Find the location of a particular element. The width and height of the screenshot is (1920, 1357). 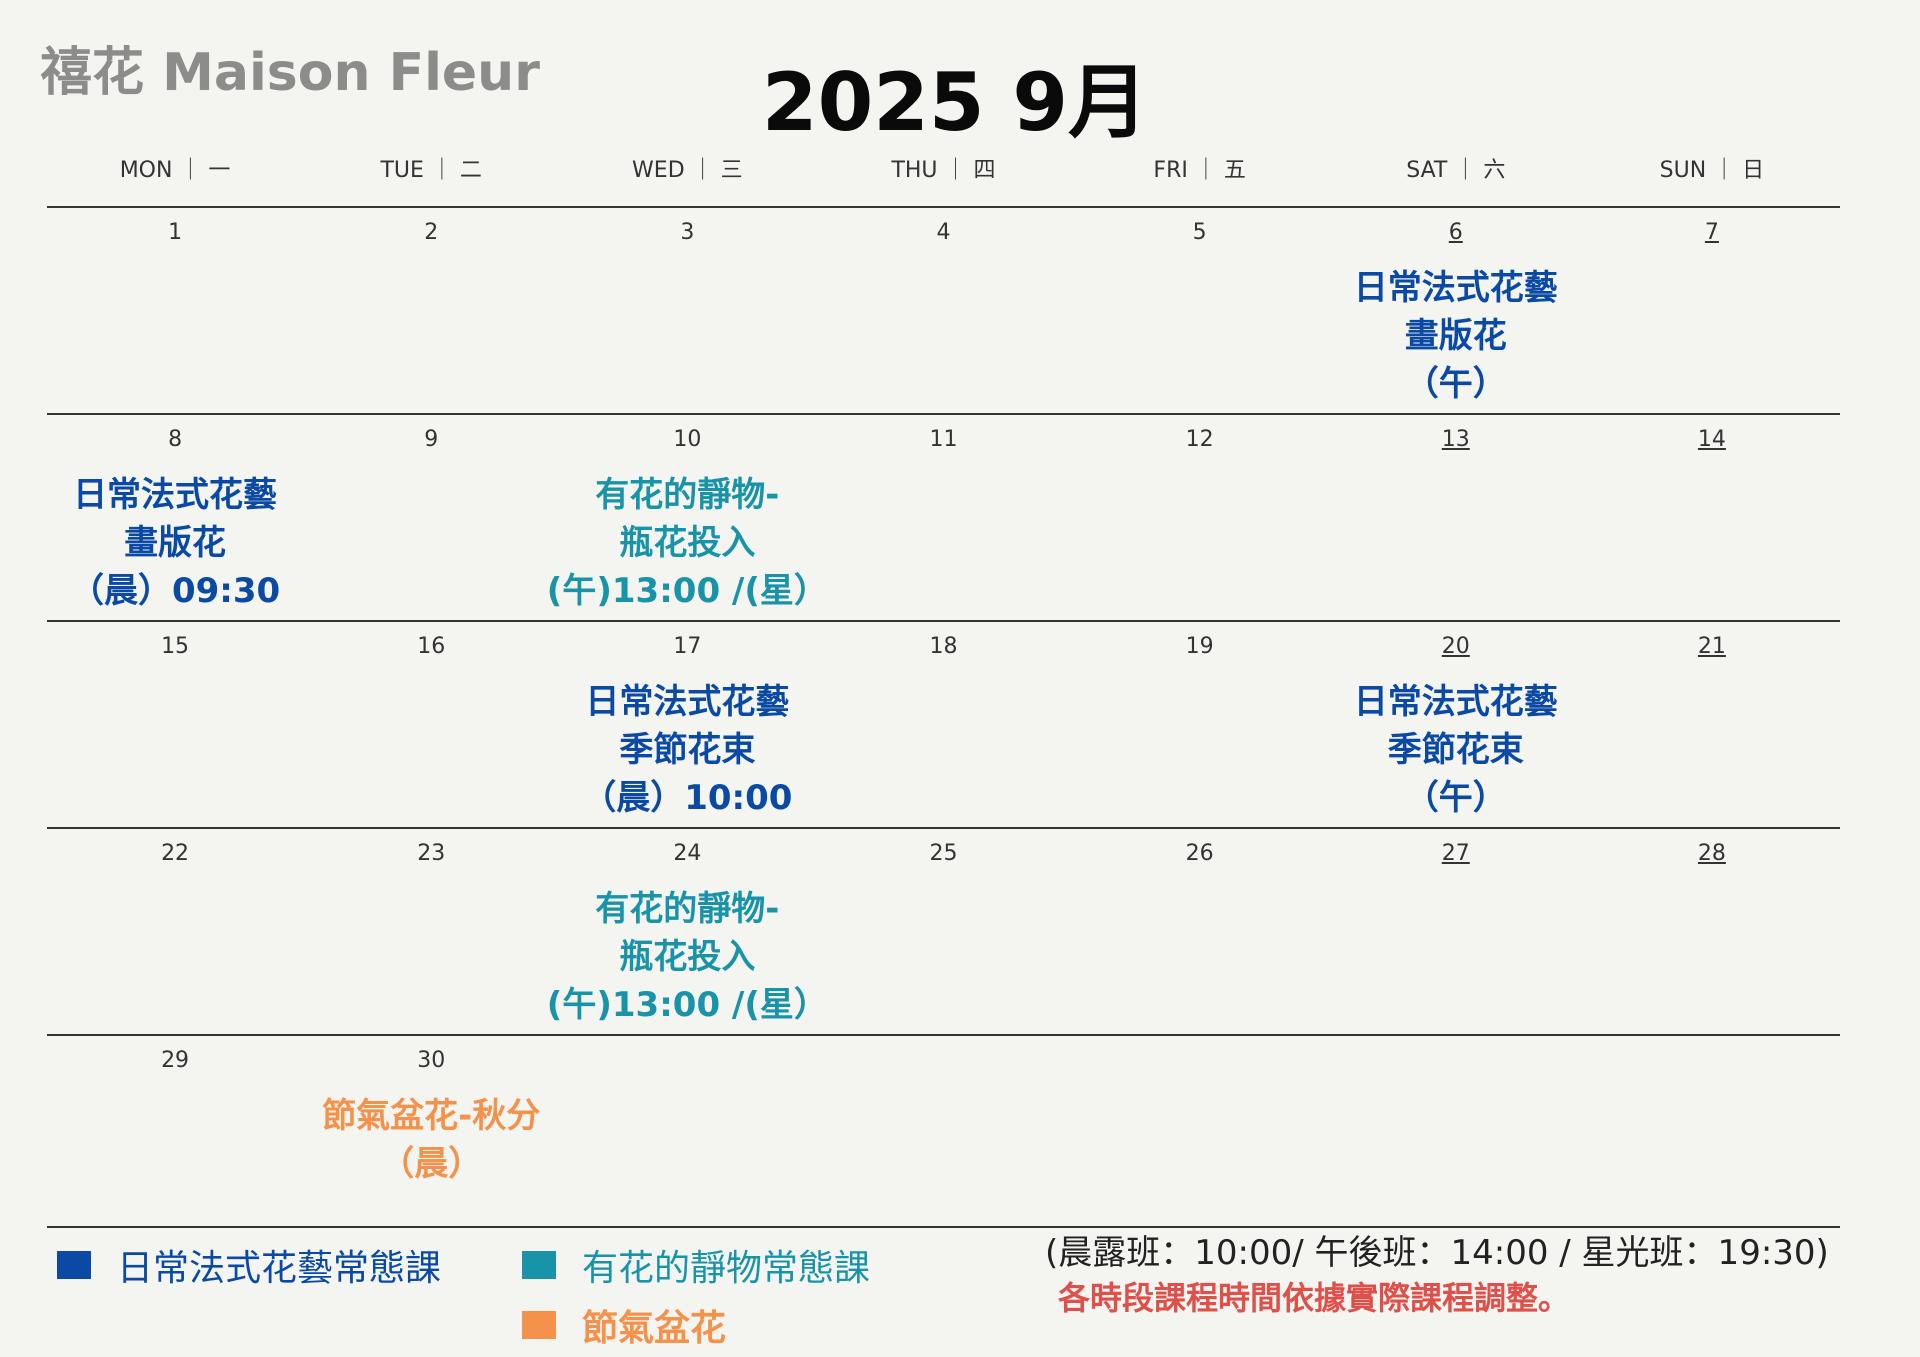

day-number: 26 is located at coordinates (1199, 853).